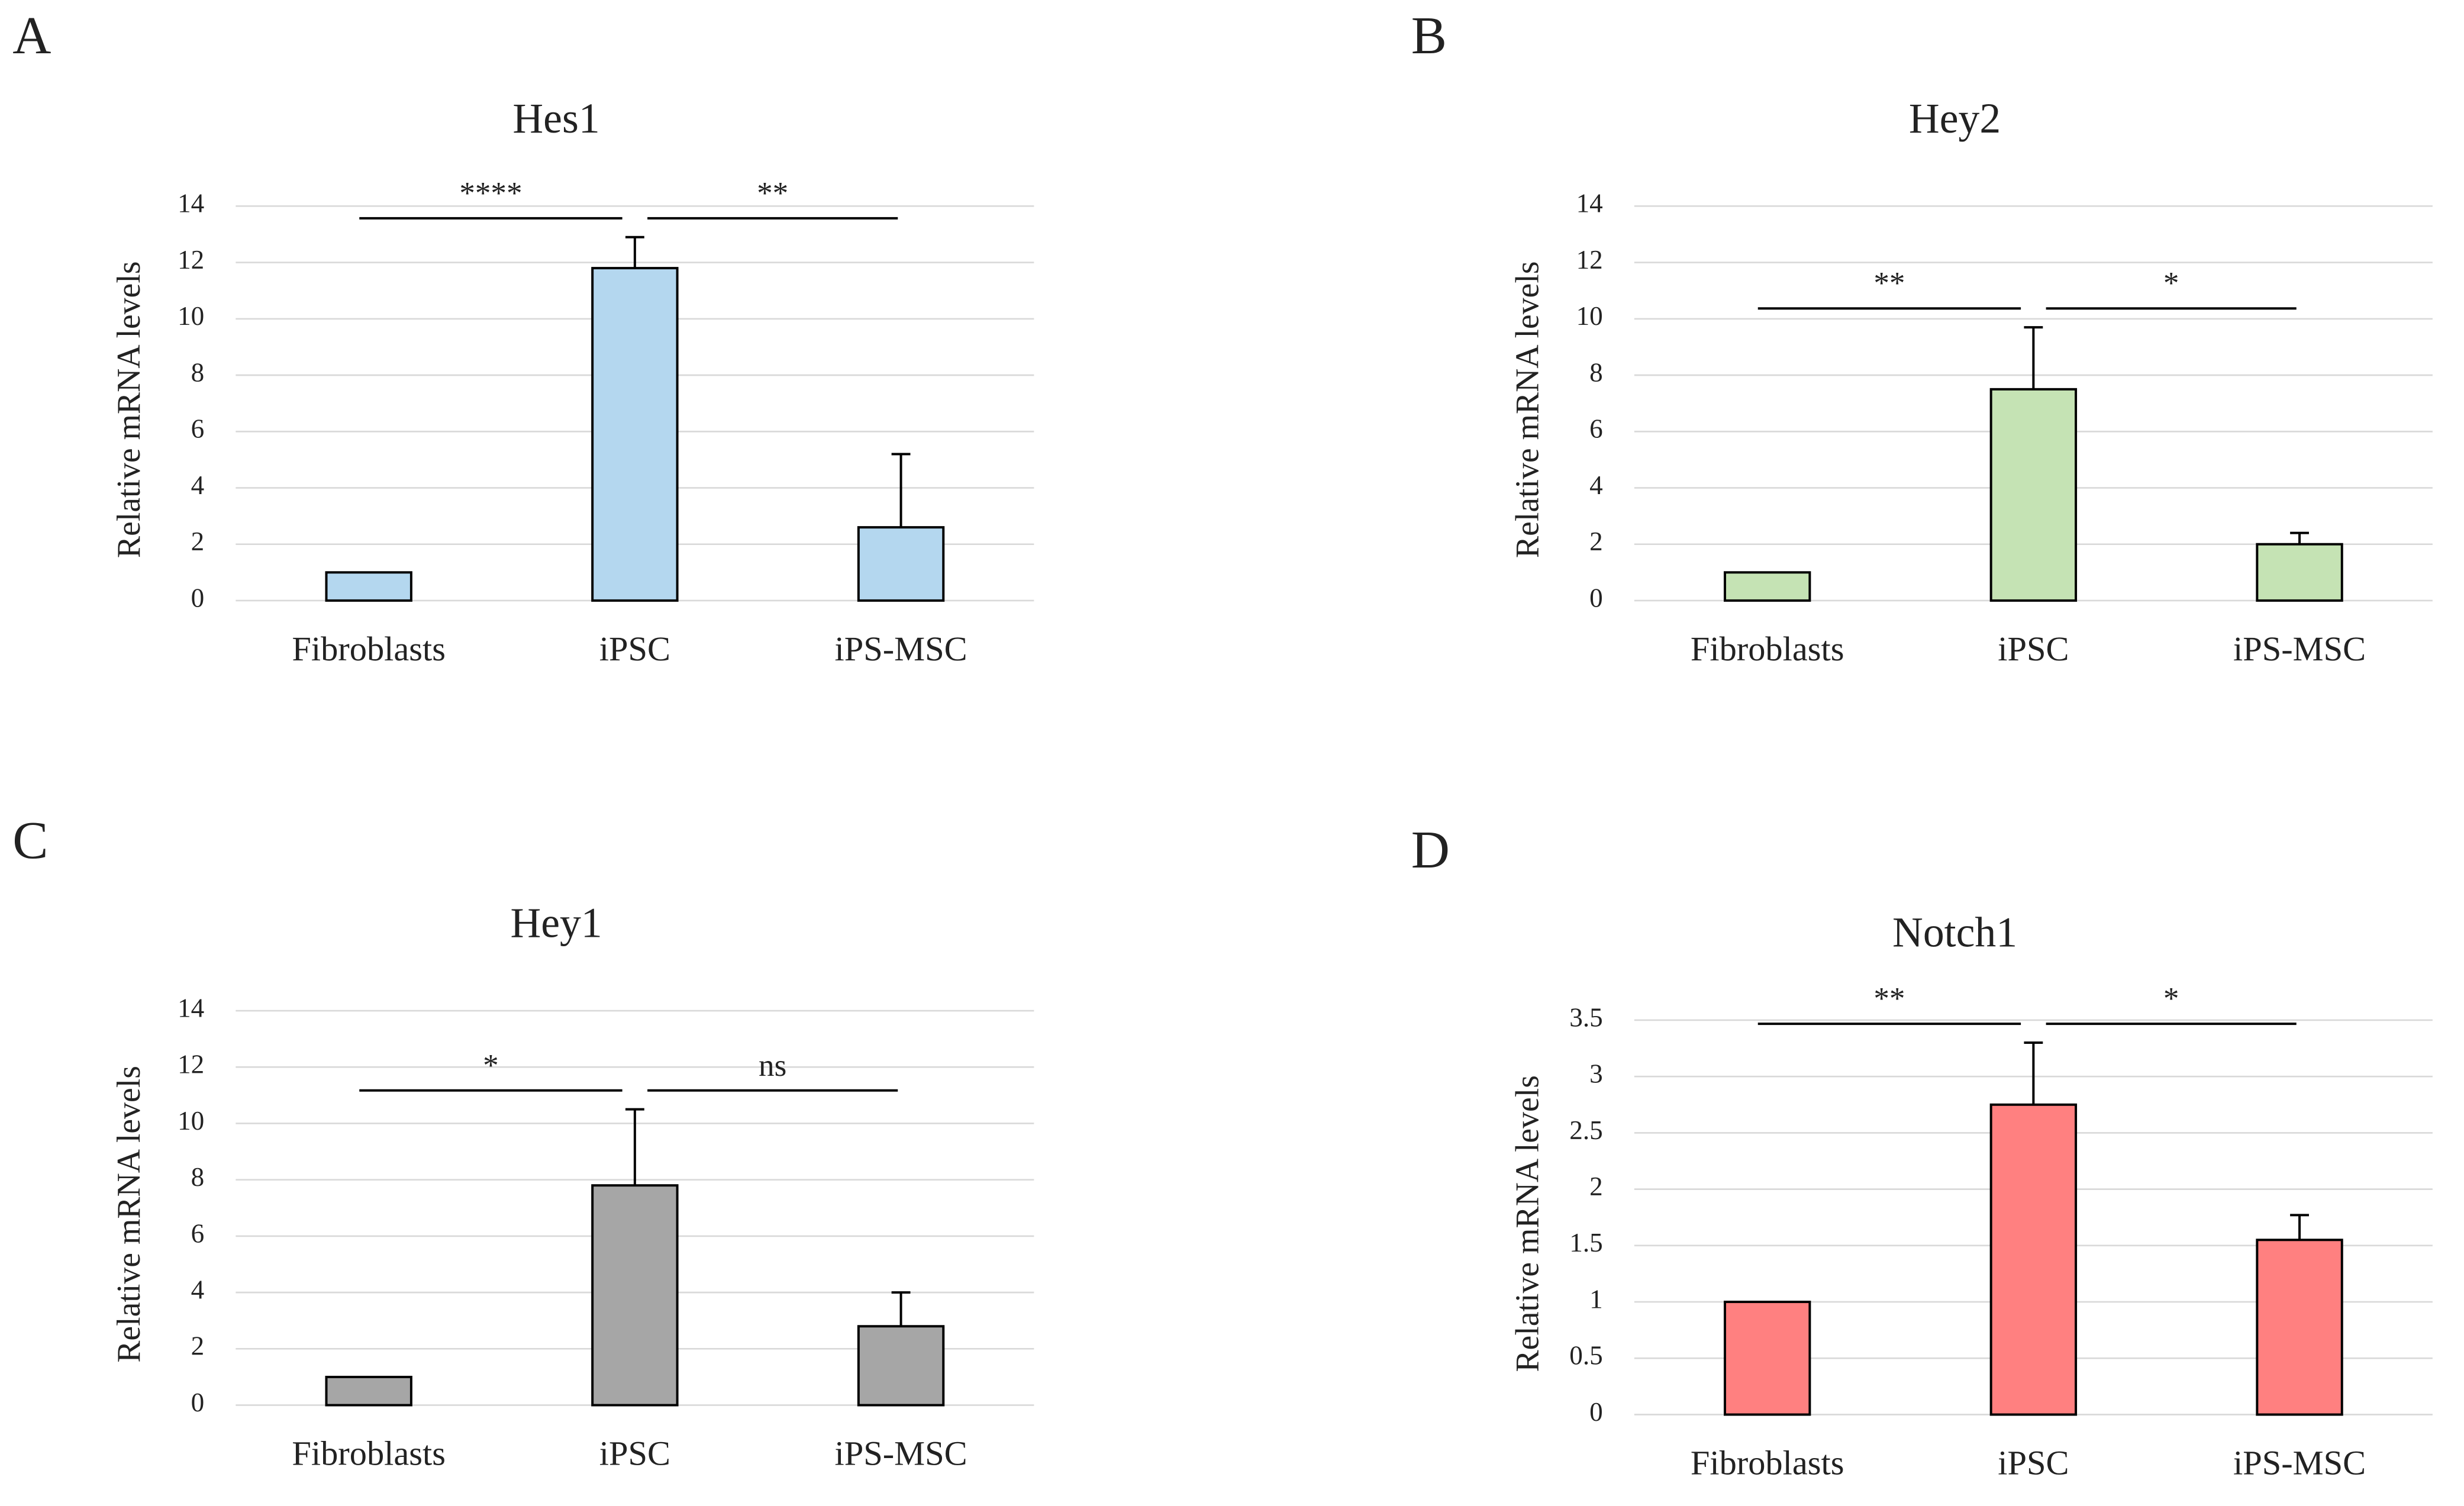 The width and height of the screenshot is (2464, 1506). Describe the element at coordinates (1429, 36) in the screenshot. I see `panel-label: B` at that location.